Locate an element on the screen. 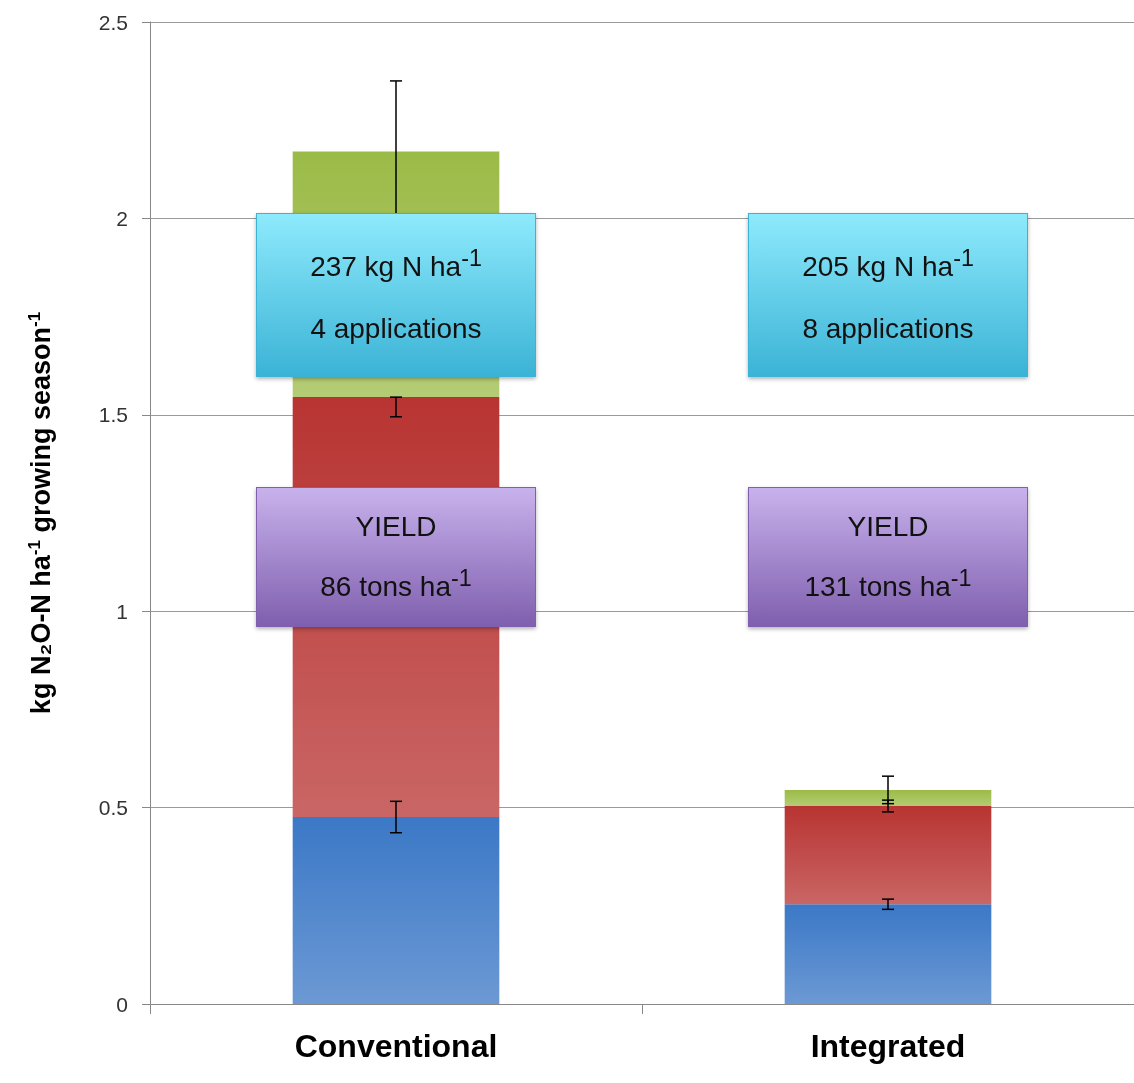 The image size is (1134, 1083). label-box: YIELD 131 tons ha$^{-1}$ is located at coordinates (888, 557).